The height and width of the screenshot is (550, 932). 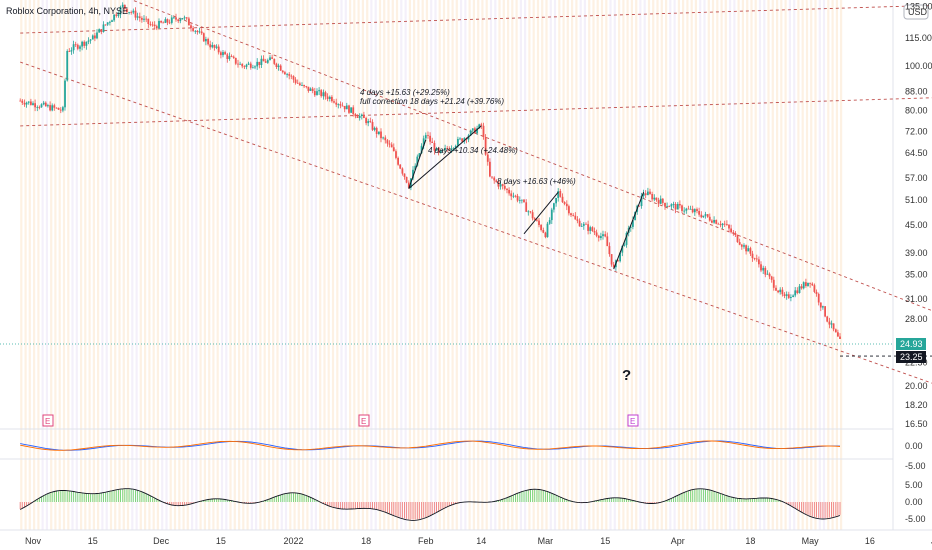 What do you see at coordinates (93, 541) in the screenshot?
I see `time-tick-label: 15` at bounding box center [93, 541].